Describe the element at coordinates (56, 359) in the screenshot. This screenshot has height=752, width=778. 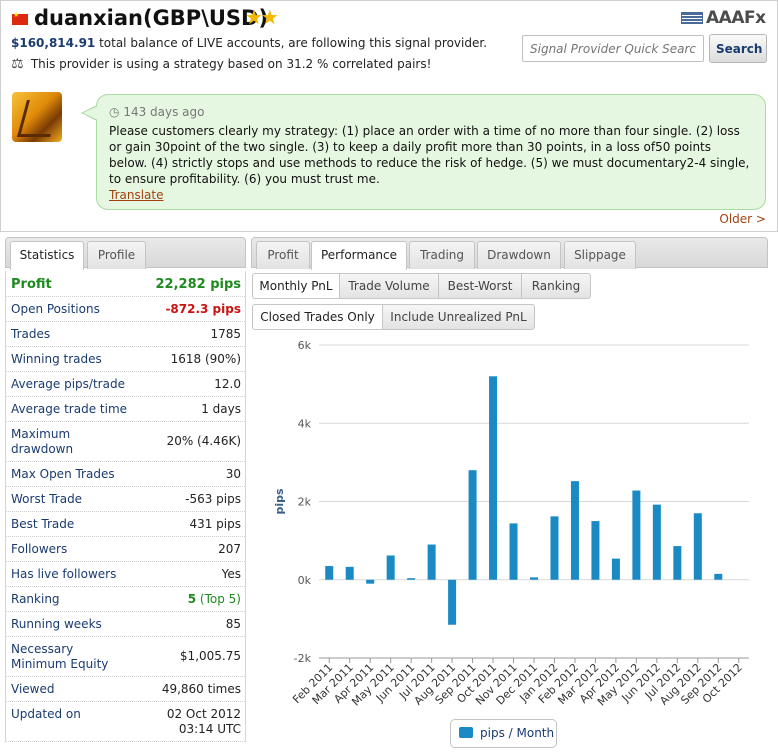
I see `stat-label: Winning trades` at that location.